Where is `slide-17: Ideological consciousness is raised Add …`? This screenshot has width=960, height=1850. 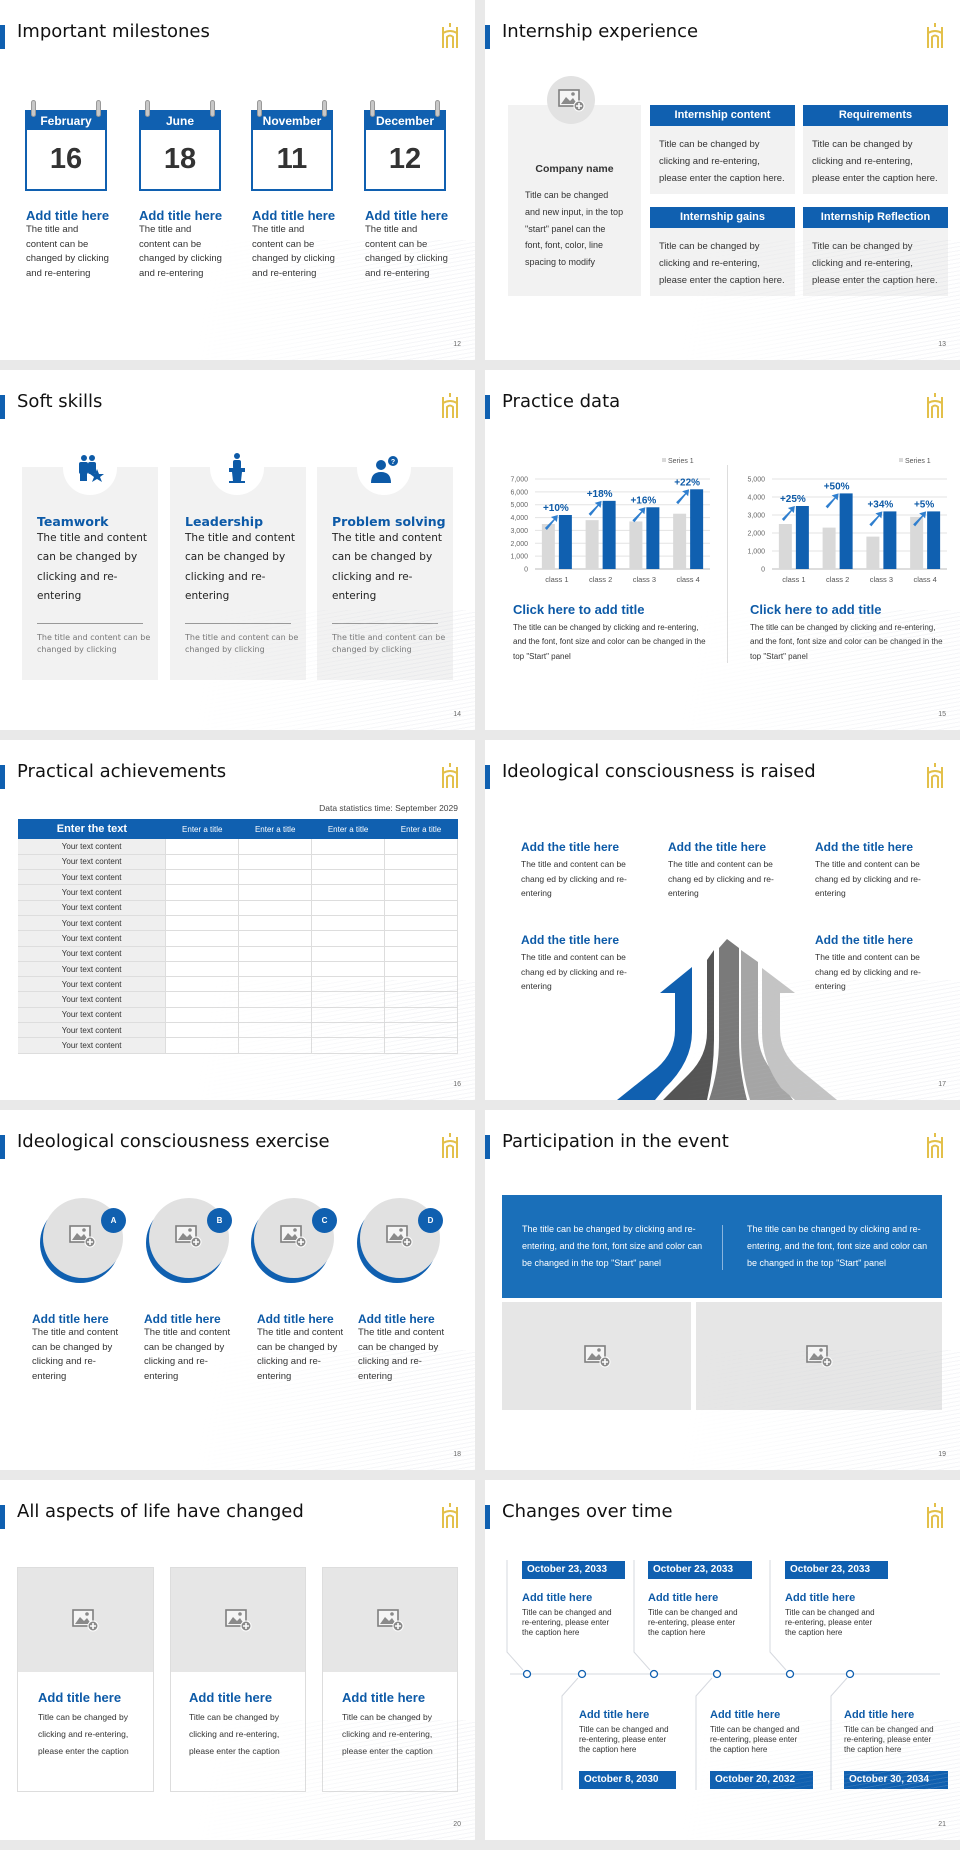 slide-17: Ideological consciousness is raised Add … is located at coordinates (722, 920).